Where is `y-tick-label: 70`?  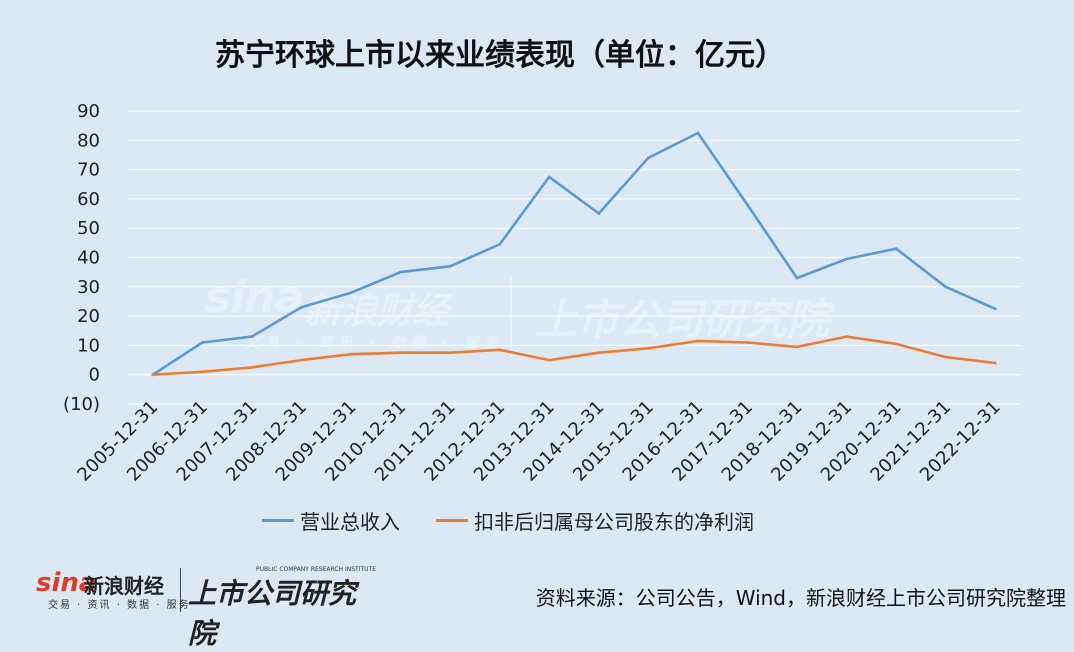
y-tick-label: 70 is located at coordinates (88, 170).